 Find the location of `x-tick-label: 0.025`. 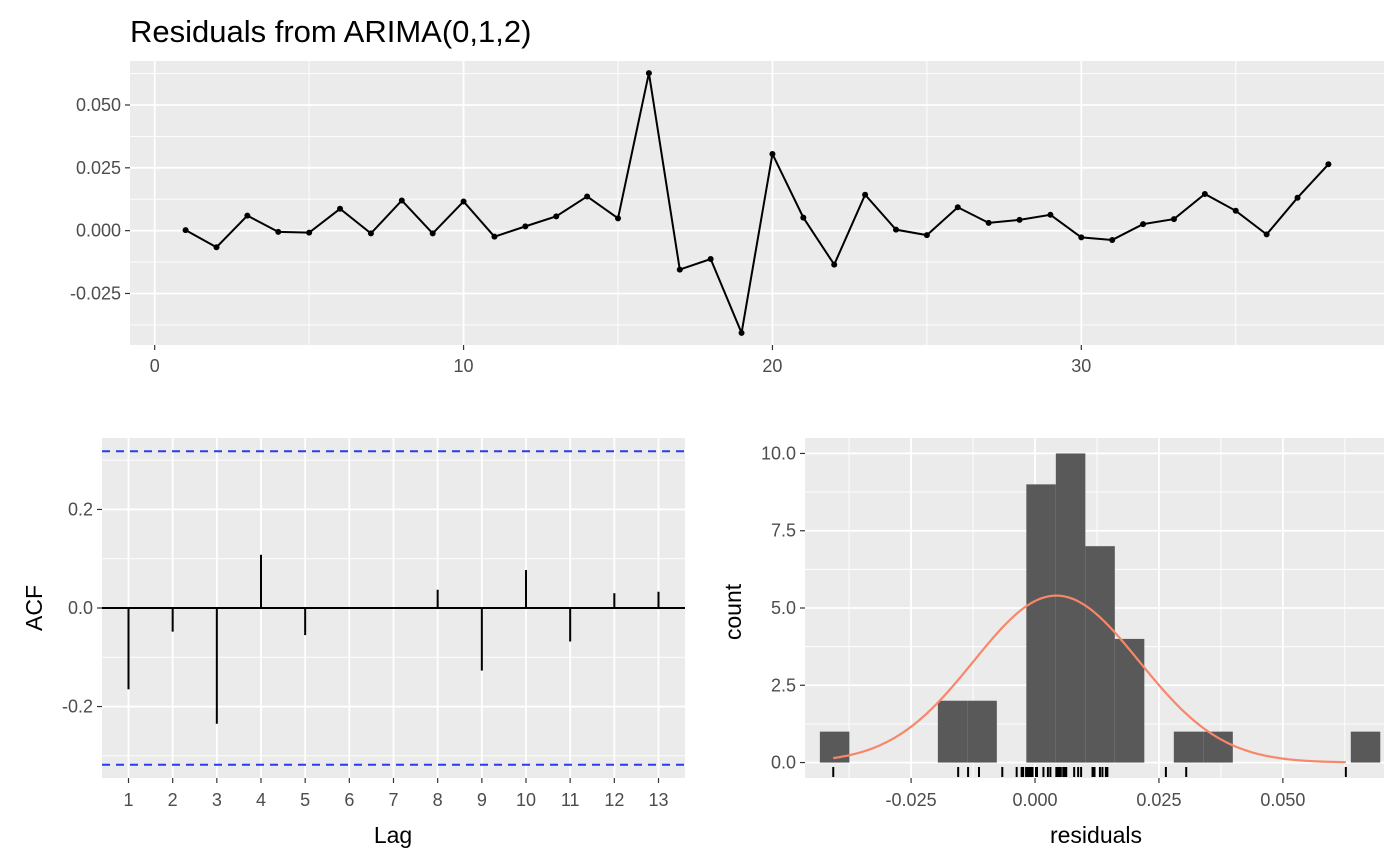

x-tick-label: 0.025 is located at coordinates (1158, 800).